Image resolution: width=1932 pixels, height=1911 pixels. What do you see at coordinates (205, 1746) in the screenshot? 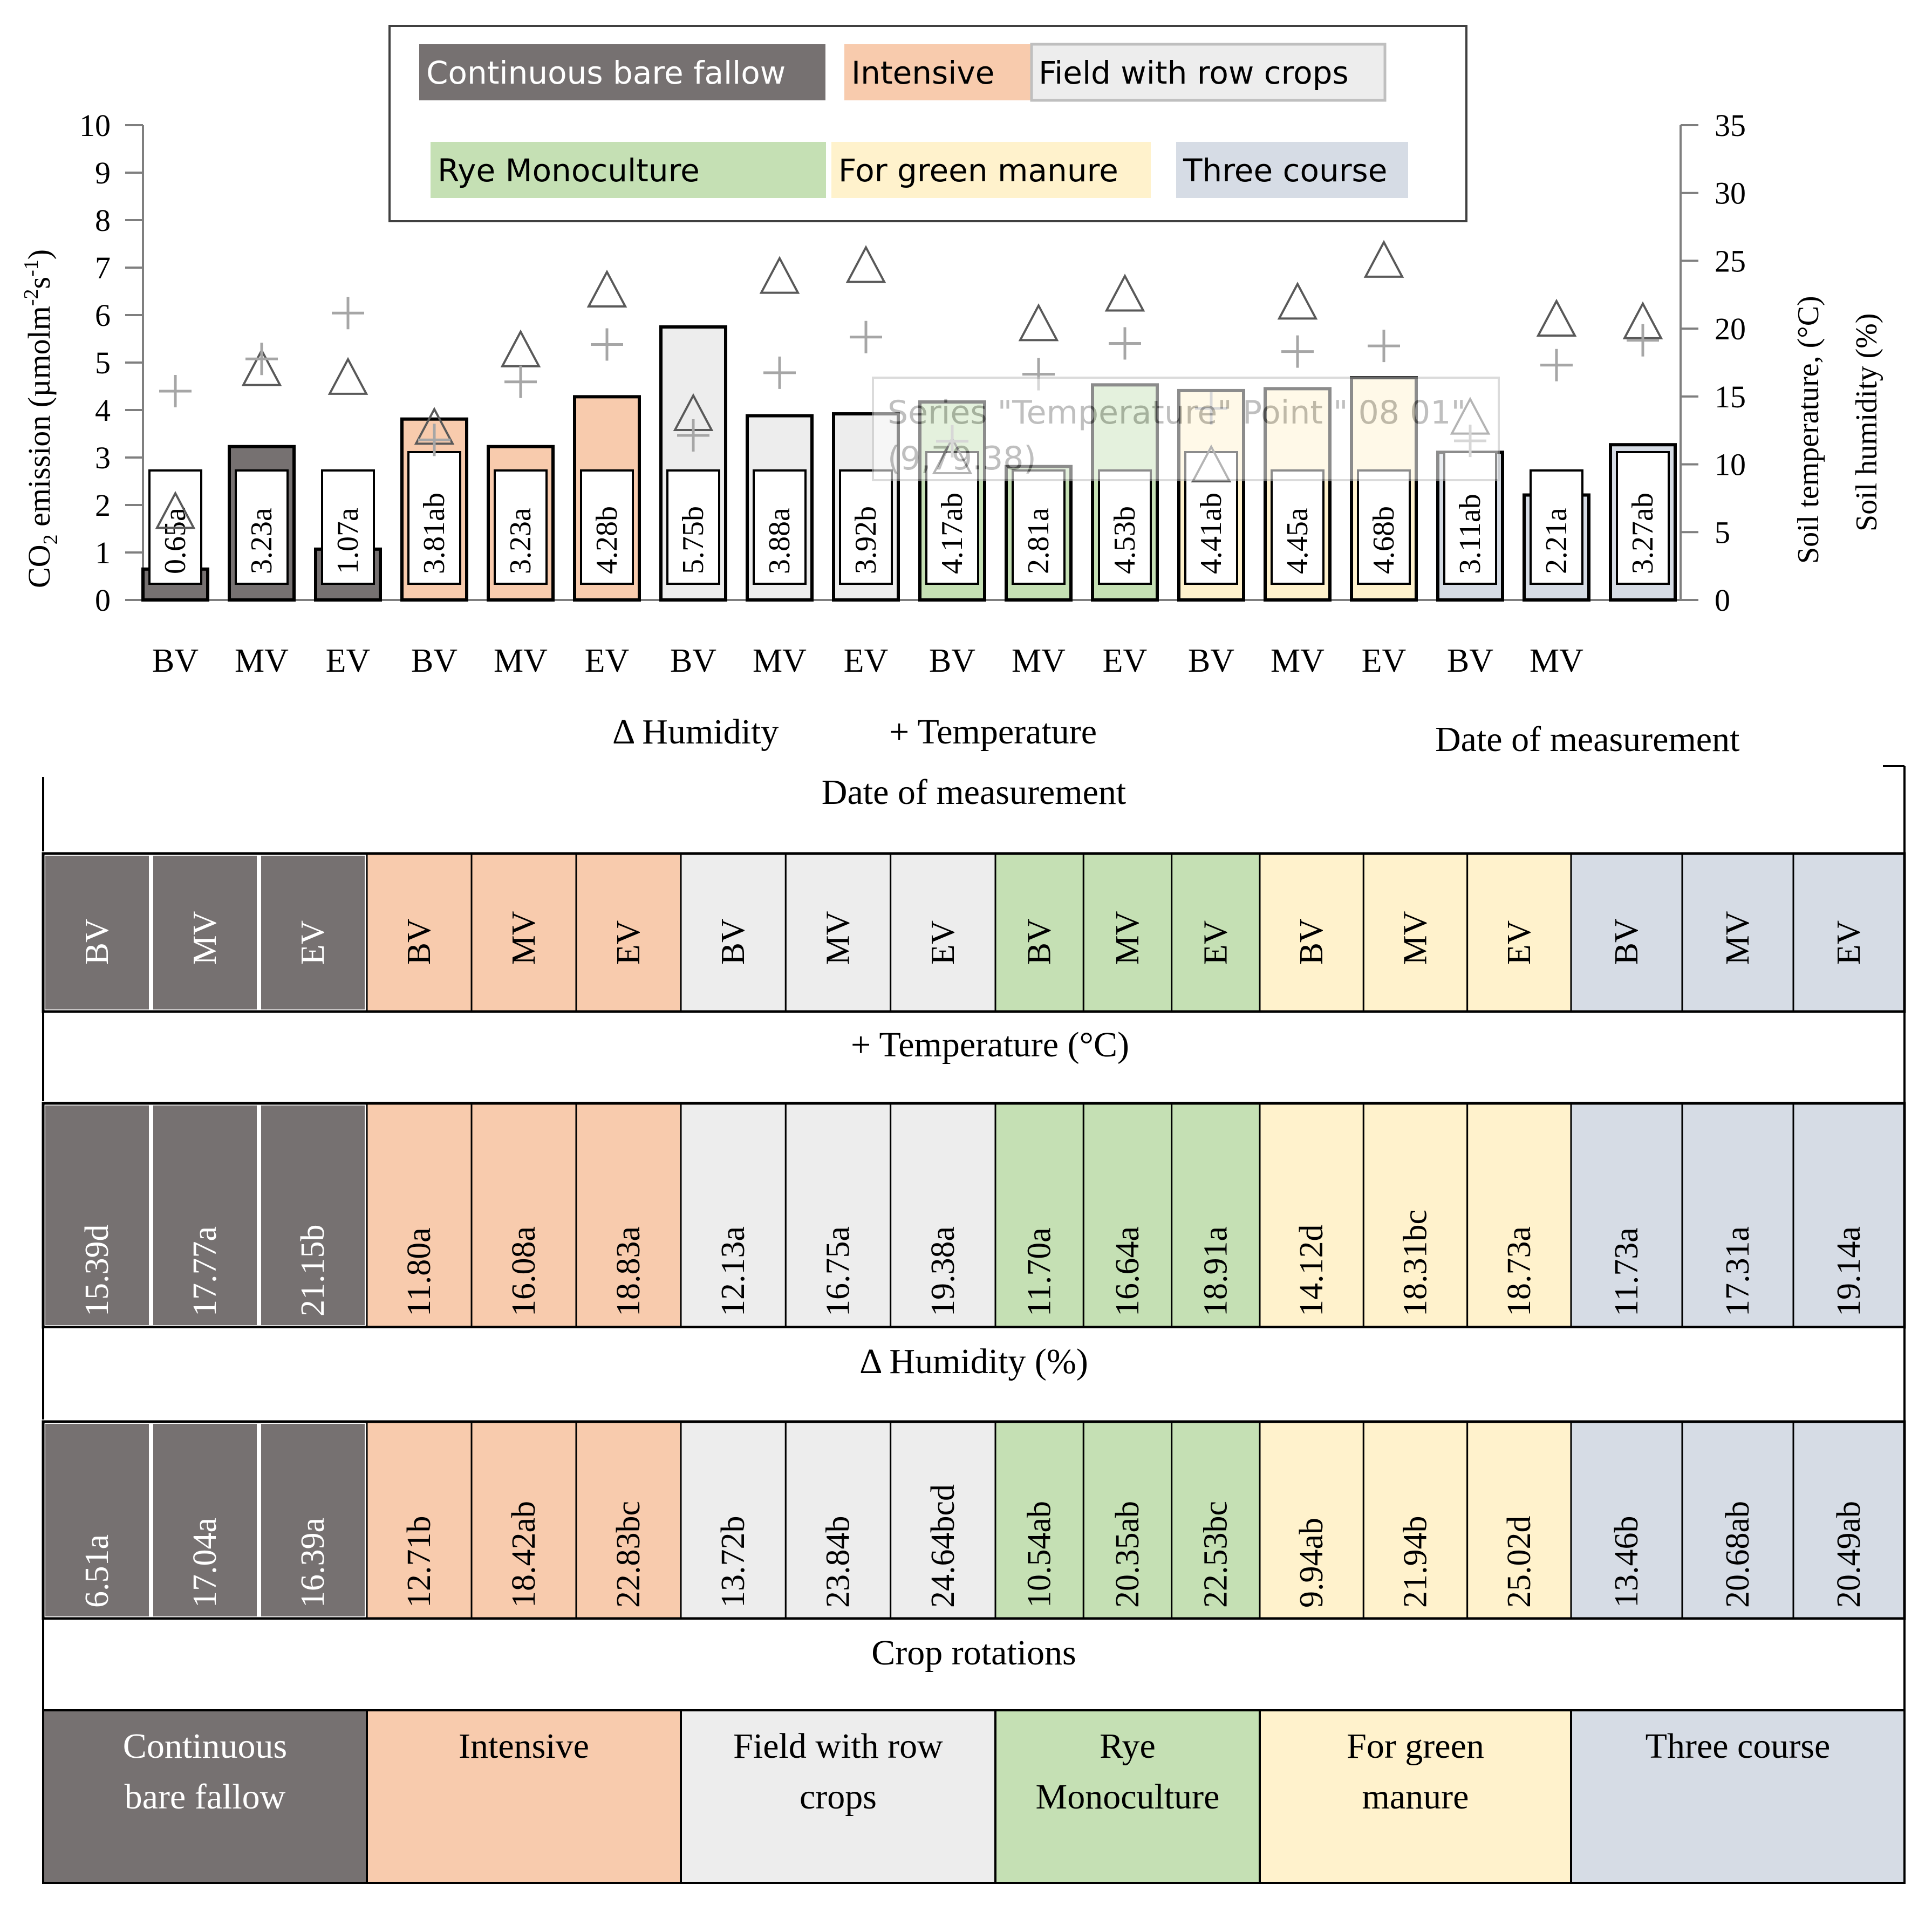
I see `rotation-label-line1: Continuous` at bounding box center [205, 1746].